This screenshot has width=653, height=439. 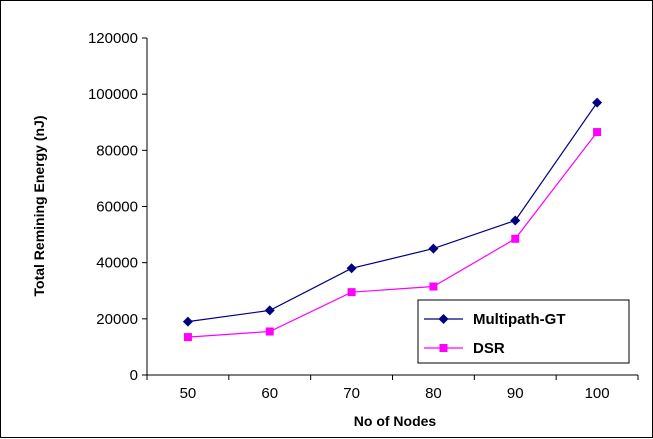 What do you see at coordinates (433, 393) in the screenshot?
I see `x-tick-label: 80` at bounding box center [433, 393].